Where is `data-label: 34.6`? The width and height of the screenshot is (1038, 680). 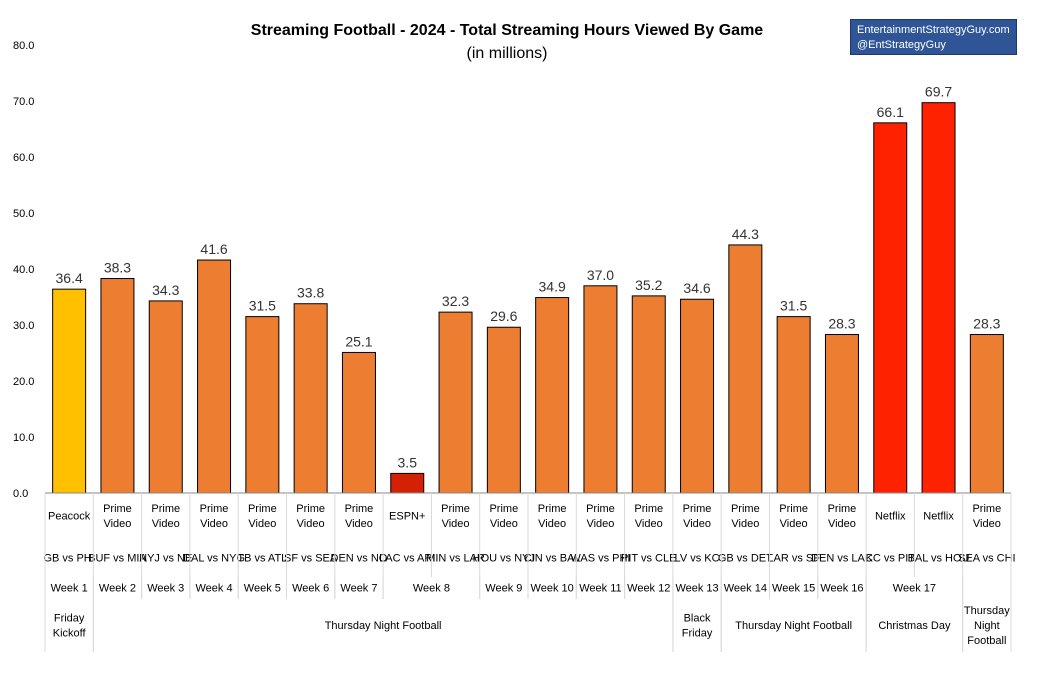
data-label: 34.6 is located at coordinates (696, 288).